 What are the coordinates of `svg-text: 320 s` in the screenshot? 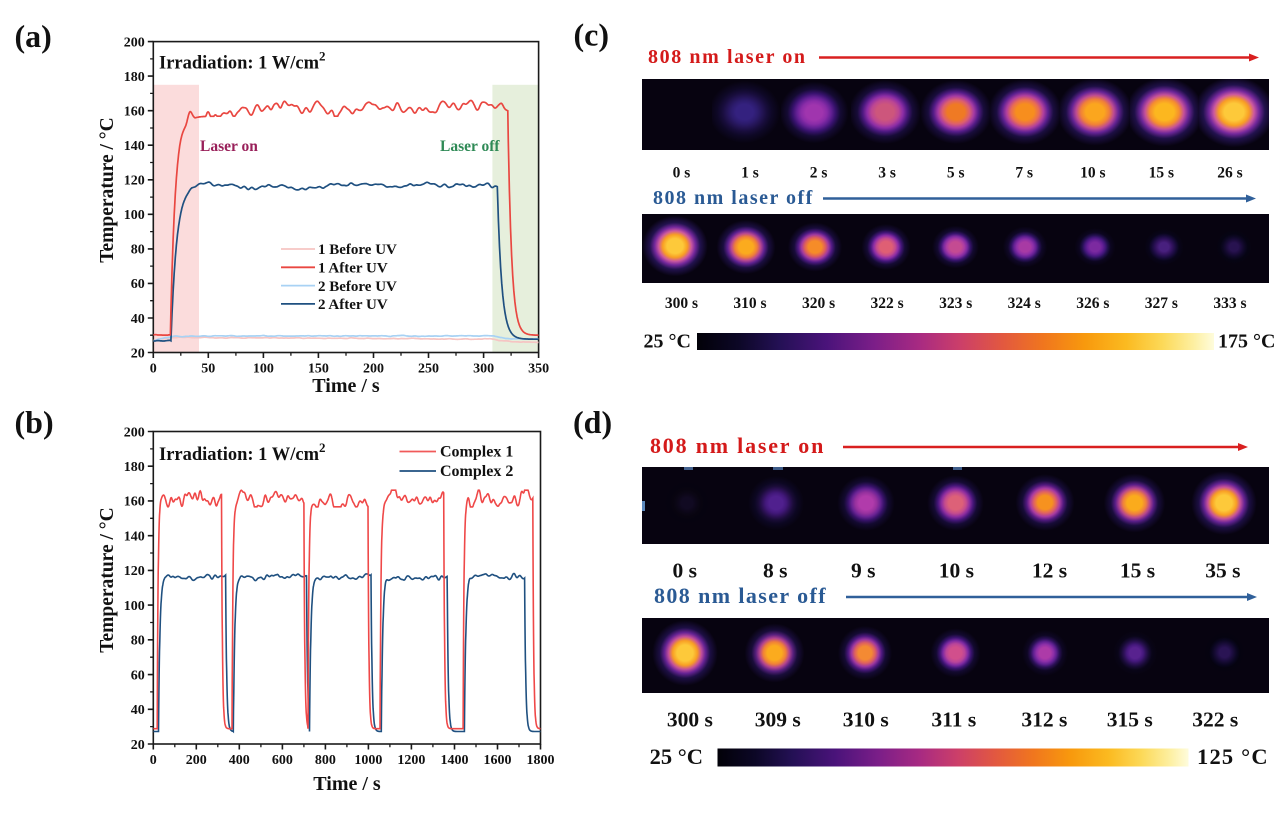 It's located at (818, 303).